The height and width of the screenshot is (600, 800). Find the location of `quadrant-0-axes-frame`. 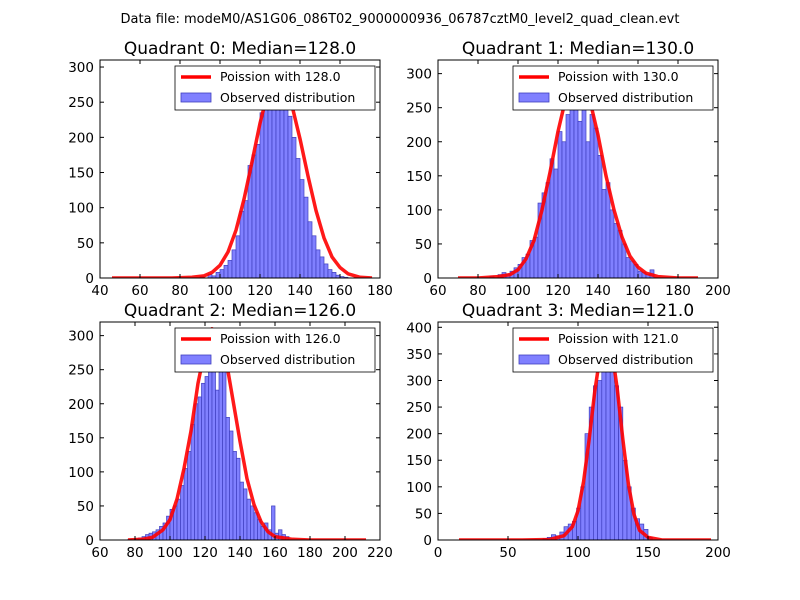

quadrant-0-axes-frame is located at coordinates (240, 169).